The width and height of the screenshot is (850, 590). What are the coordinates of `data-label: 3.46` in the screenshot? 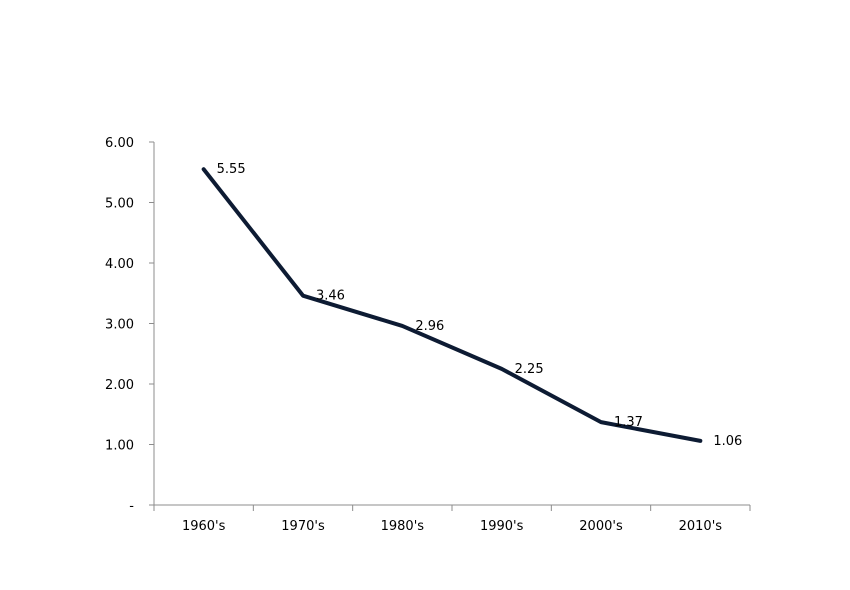 It's located at (330, 296).